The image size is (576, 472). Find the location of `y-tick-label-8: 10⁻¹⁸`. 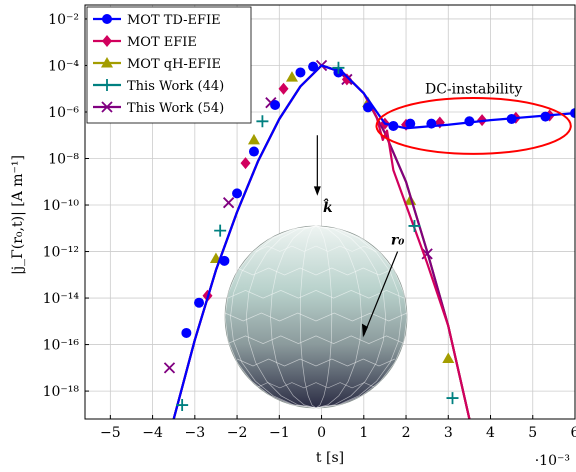

y-tick-label-8: 10⁻¹⁸ is located at coordinates (61, 392).